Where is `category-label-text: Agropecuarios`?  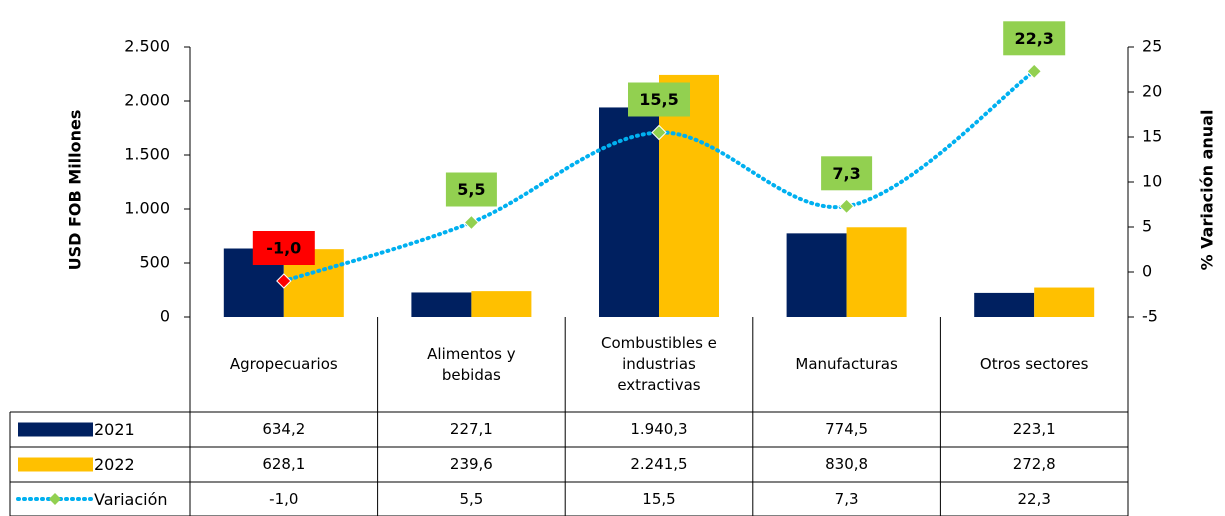
category-label-text: Agropecuarios is located at coordinates (283, 364).